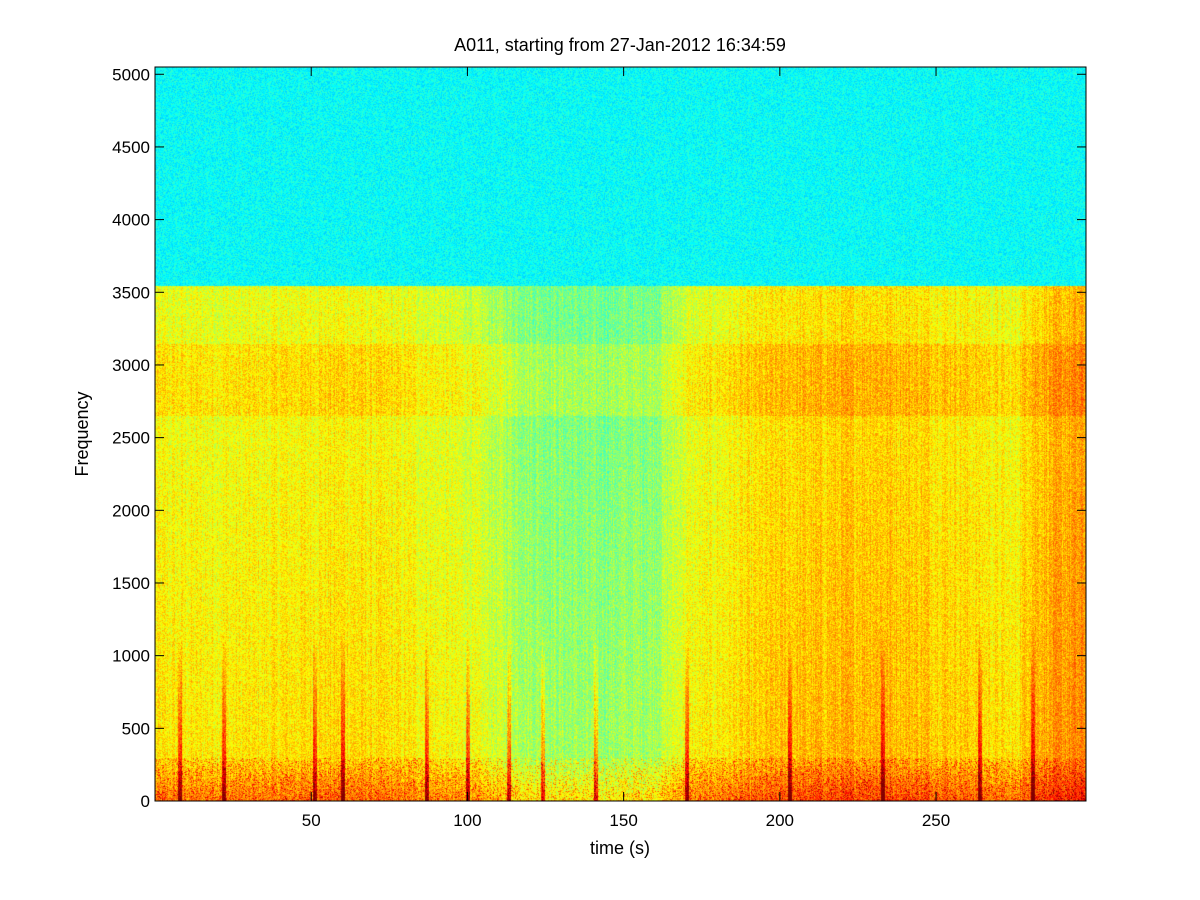  What do you see at coordinates (131, 365) in the screenshot?
I see `y-tick-label: 3000` at bounding box center [131, 365].